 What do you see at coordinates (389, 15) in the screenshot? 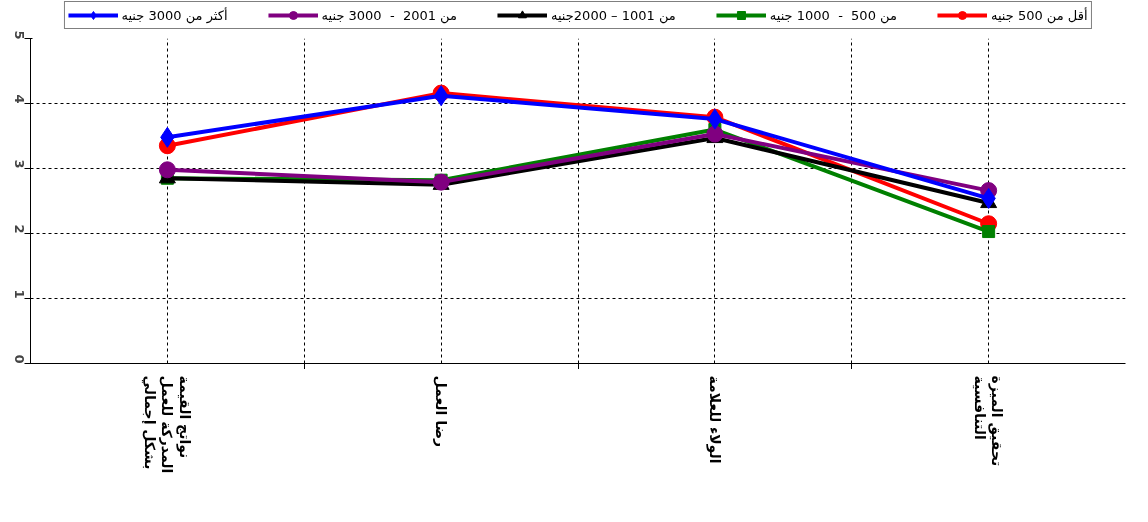
I see `legend-label: من 2001 - 3000 جنيه` at bounding box center [389, 15].